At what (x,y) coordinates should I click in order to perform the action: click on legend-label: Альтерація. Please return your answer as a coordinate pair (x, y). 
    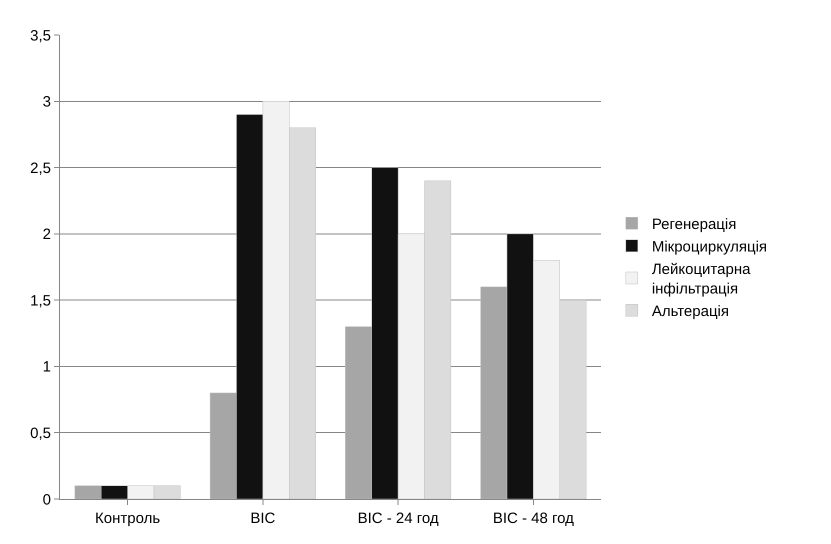
    Looking at the image, I should click on (691, 311).